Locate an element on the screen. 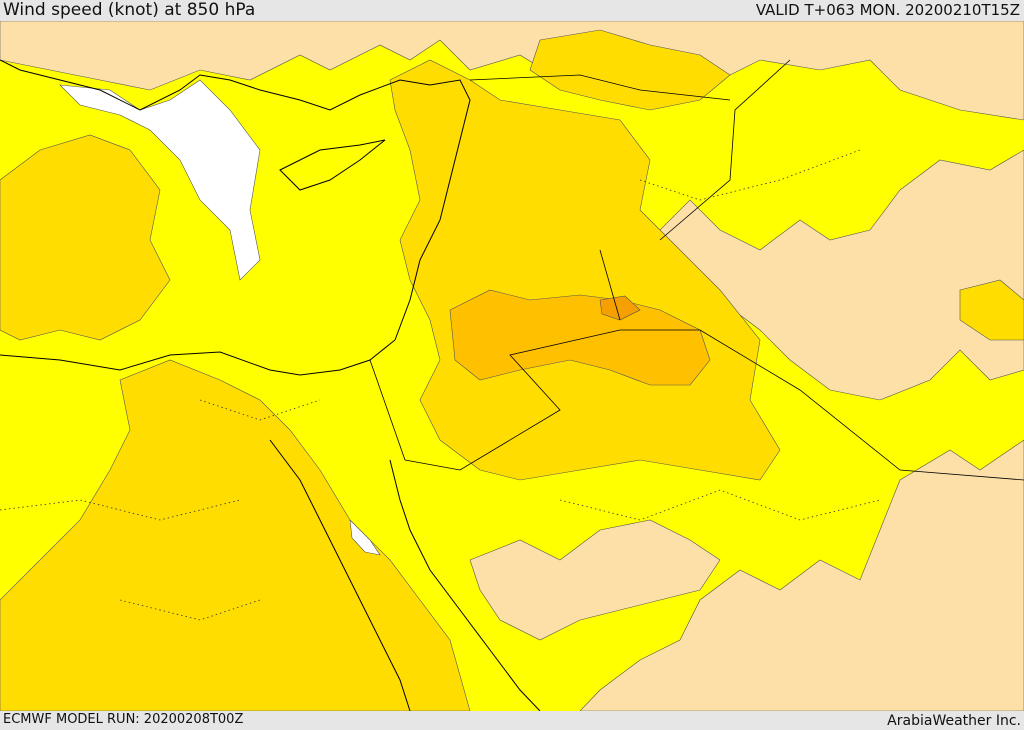  field-low-north is located at coordinates (512, 71).